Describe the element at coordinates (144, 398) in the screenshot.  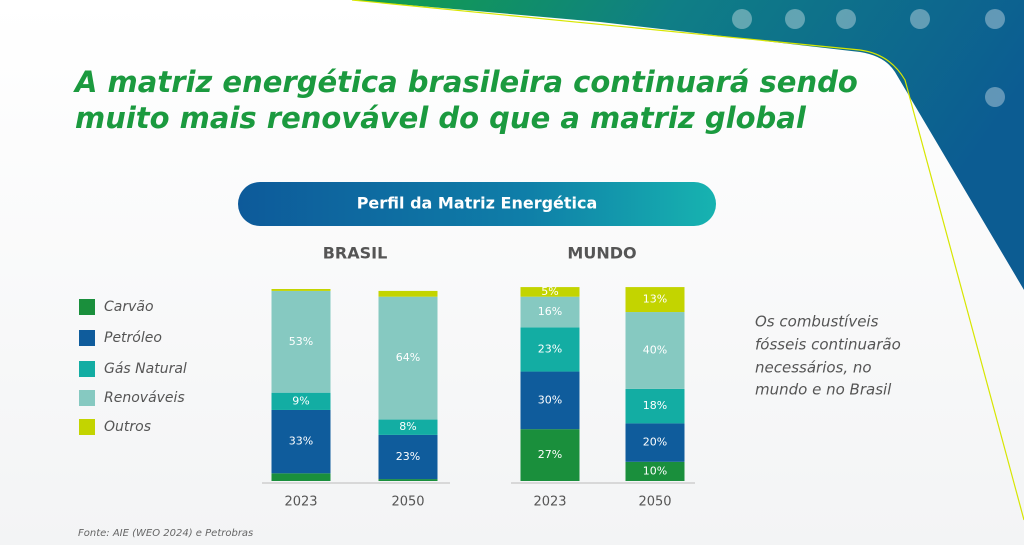
I see `legend-label: Renováveis` at that location.